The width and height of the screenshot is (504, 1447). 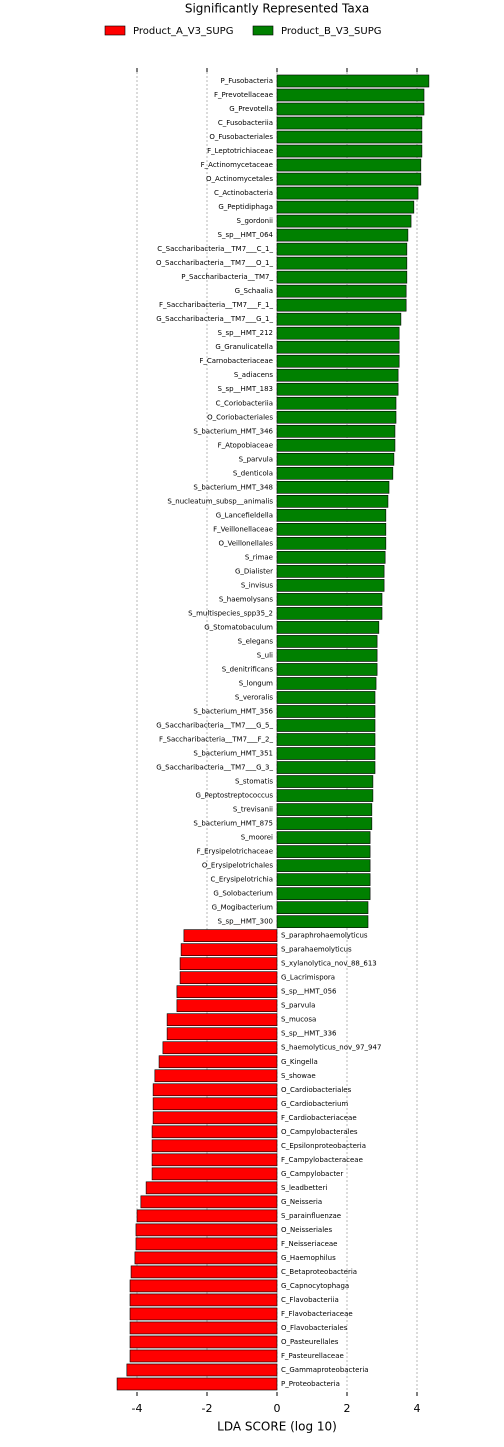 What do you see at coordinates (319, 1132) in the screenshot?
I see `category-label: O_Campylobacterales` at bounding box center [319, 1132].